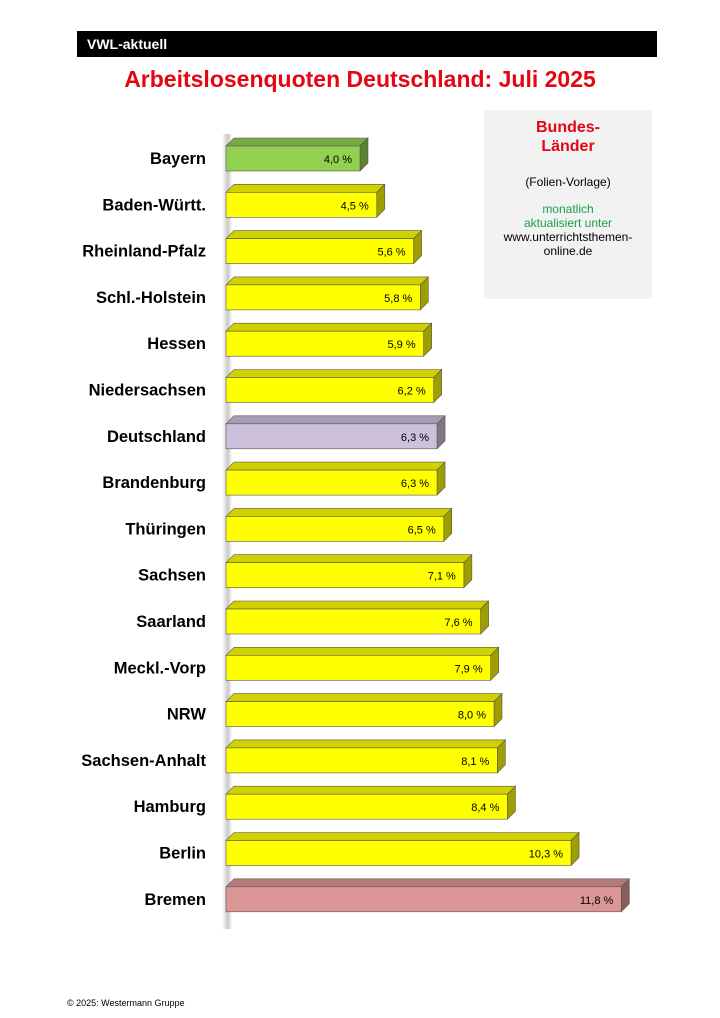 Image resolution: width=720 pixels, height=1018 pixels. I want to click on info-note-line1: monatlich, so click(568, 209).